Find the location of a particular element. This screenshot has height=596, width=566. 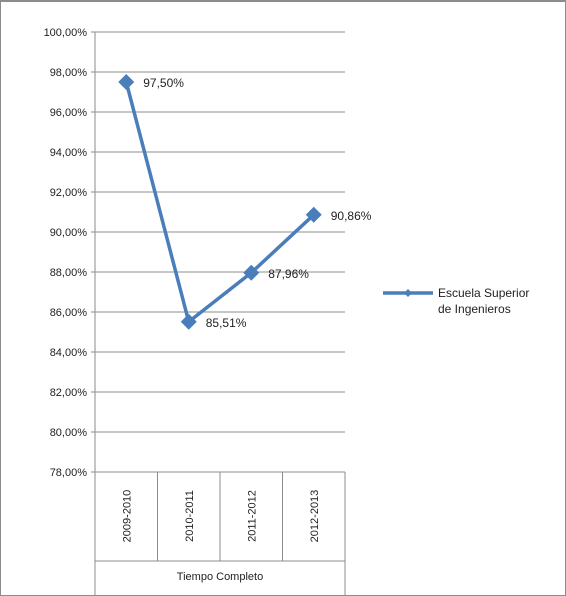

y-tick-label: 84,00% is located at coordinates (69, 353).